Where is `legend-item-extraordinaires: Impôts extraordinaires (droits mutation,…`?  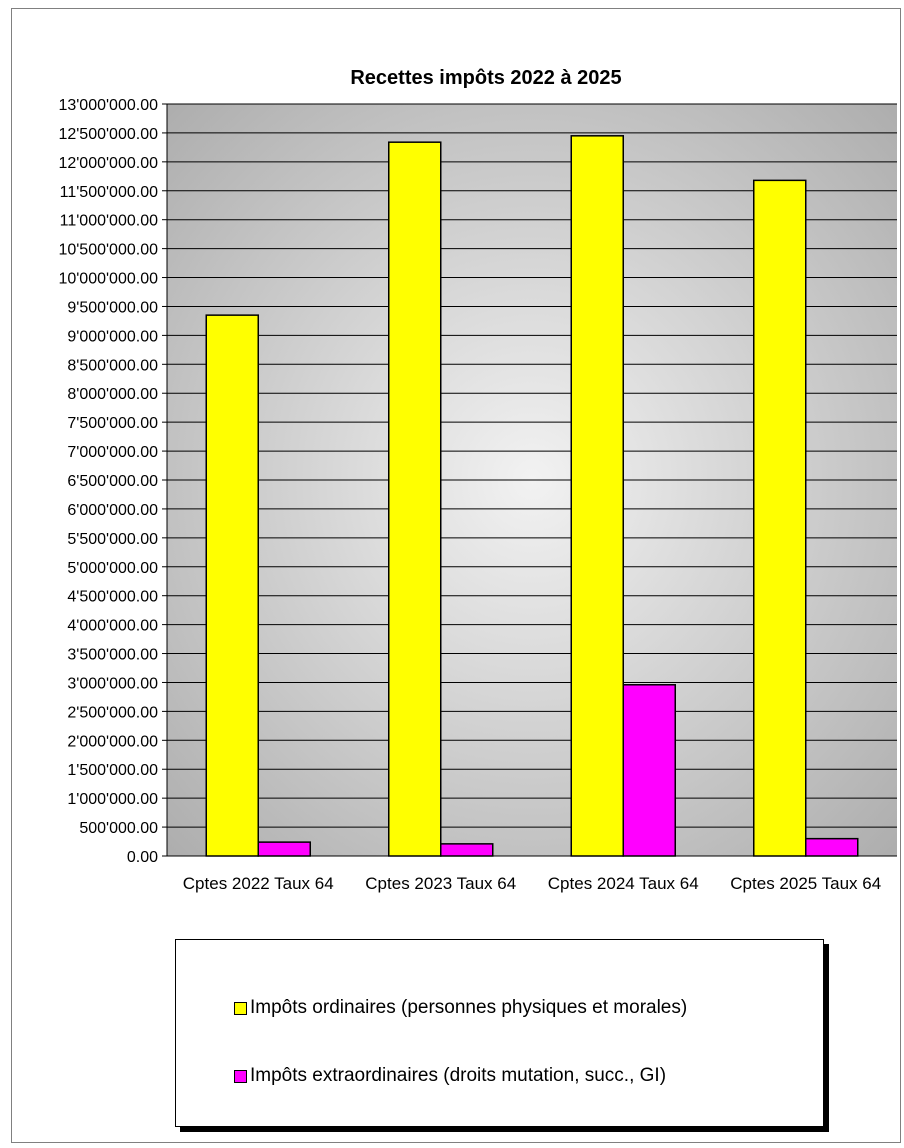
legend-item-extraordinaires: Impôts extraordinaires (droits mutation,… is located at coordinates (450, 1076).